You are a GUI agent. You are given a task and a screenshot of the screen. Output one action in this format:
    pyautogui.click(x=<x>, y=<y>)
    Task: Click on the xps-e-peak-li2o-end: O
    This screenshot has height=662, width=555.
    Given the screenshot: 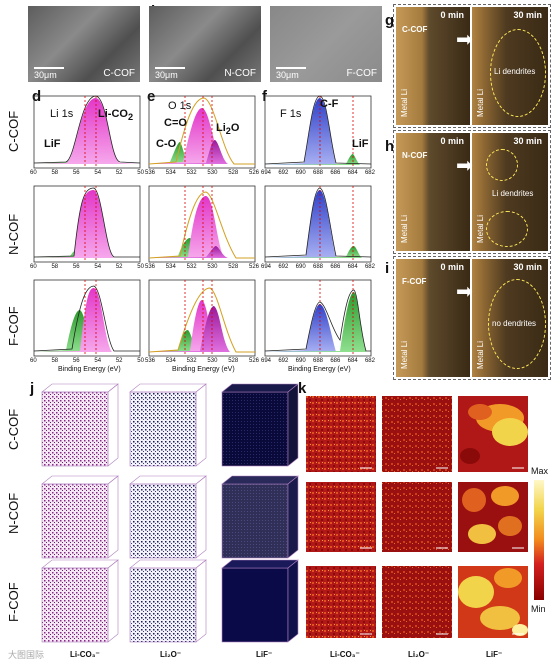 What is the action you would take?
    pyautogui.click(x=235, y=128)
    